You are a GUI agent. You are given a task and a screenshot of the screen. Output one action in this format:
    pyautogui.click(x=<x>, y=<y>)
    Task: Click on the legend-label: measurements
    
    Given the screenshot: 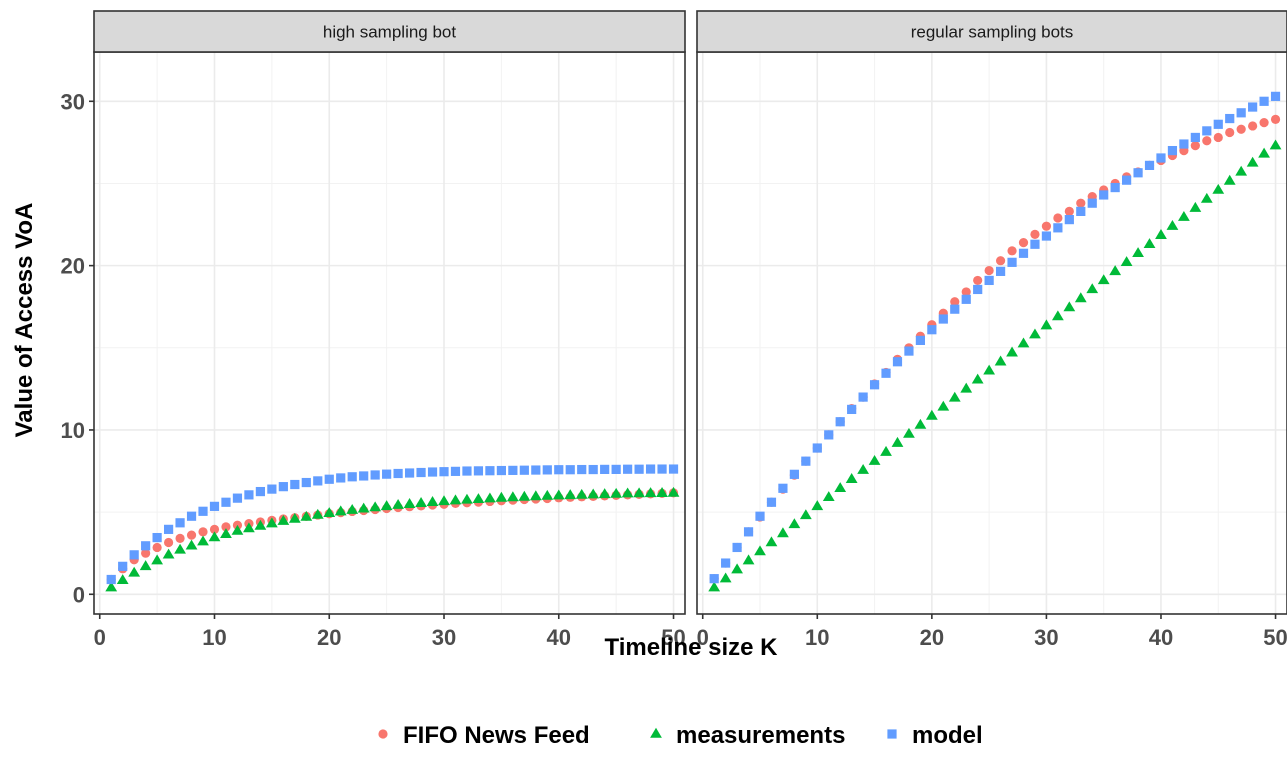 What is the action you would take?
    pyautogui.click(x=760, y=735)
    